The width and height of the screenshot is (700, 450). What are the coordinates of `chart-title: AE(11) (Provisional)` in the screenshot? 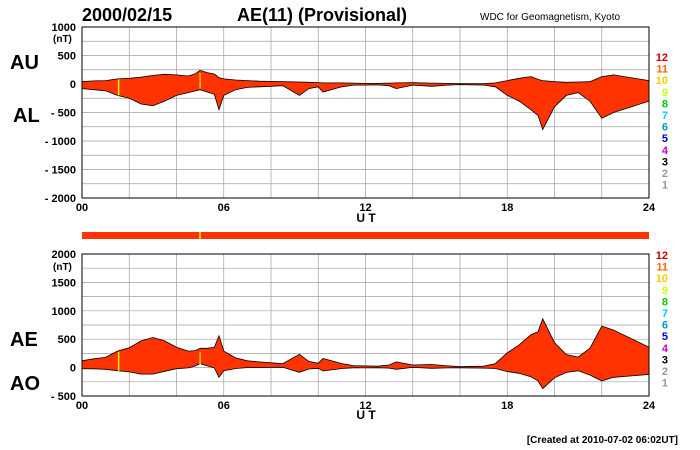 It's located at (322, 15).